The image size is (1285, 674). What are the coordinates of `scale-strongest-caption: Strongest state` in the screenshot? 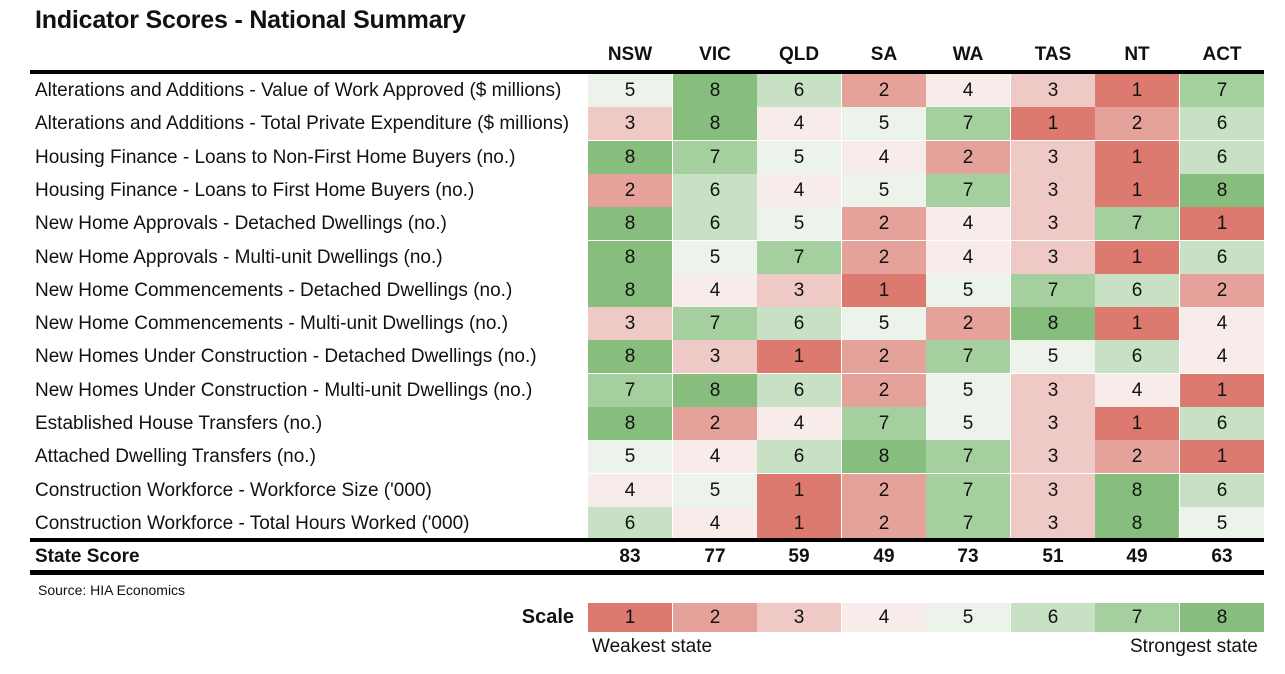 It's located at (1194, 646).